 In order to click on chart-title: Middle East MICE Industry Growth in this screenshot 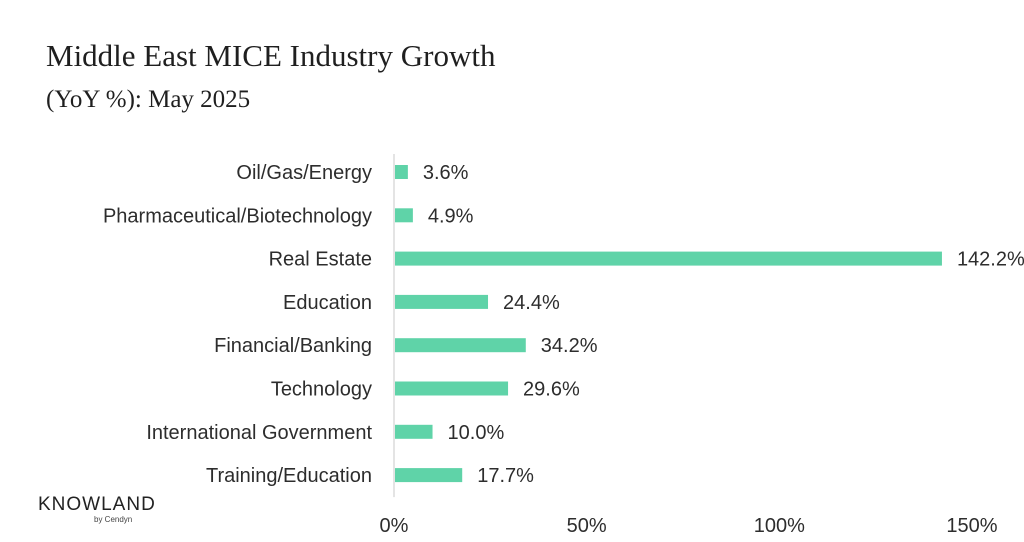, I will do `click(271, 55)`.